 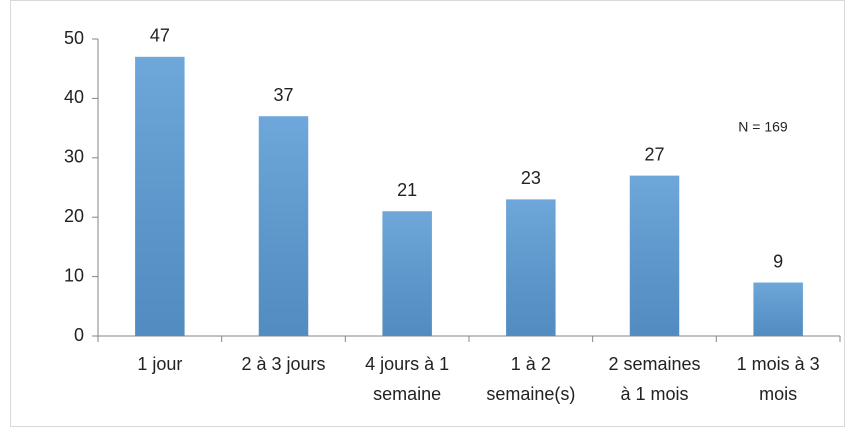 I want to click on x-tick-label: 4 jours à 1 semaine, so click(x=407, y=379).